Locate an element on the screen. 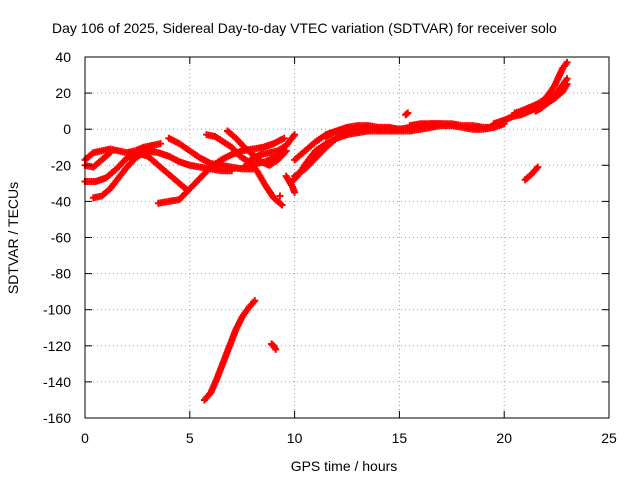 This screenshot has height=480, width=640. series-track-y is located at coordinates (290, 184).